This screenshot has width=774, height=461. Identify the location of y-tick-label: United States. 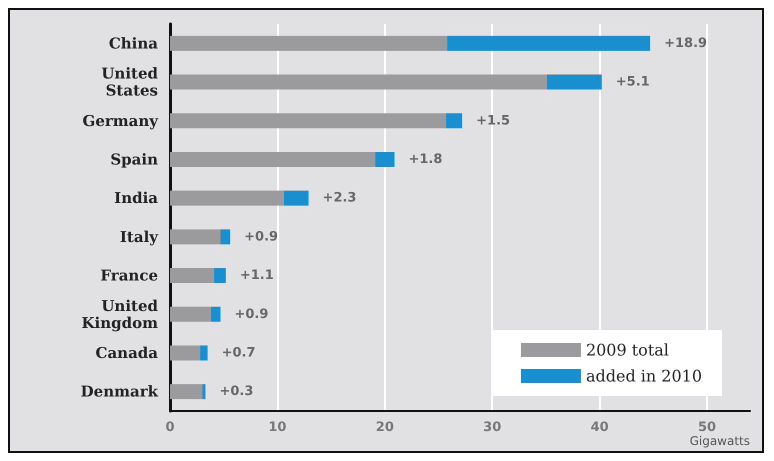
(129, 82).